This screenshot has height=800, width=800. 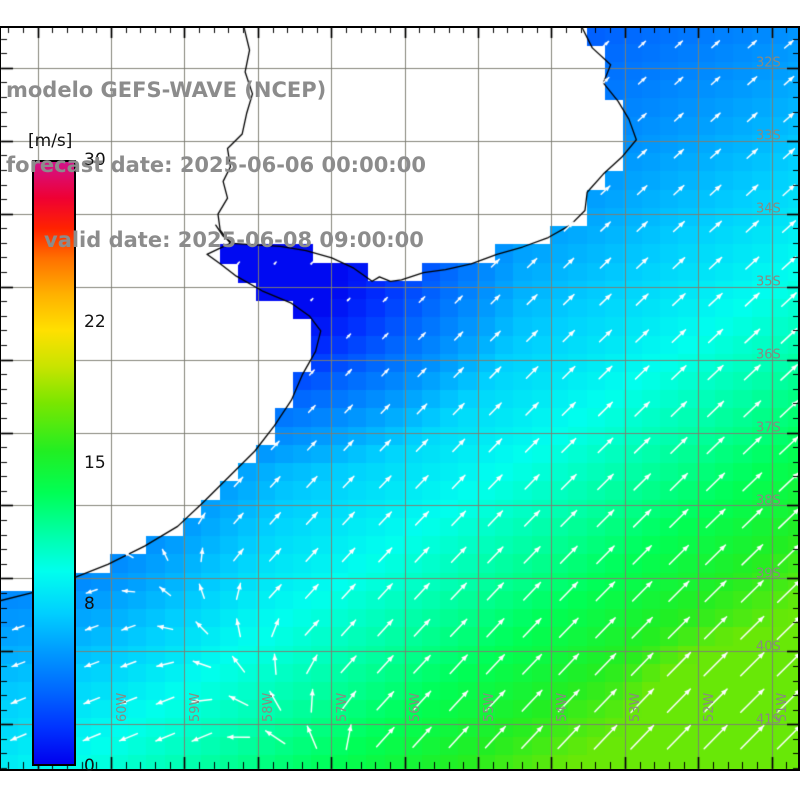 I want to click on lat-tick-35S: 35S, so click(x=768, y=282).